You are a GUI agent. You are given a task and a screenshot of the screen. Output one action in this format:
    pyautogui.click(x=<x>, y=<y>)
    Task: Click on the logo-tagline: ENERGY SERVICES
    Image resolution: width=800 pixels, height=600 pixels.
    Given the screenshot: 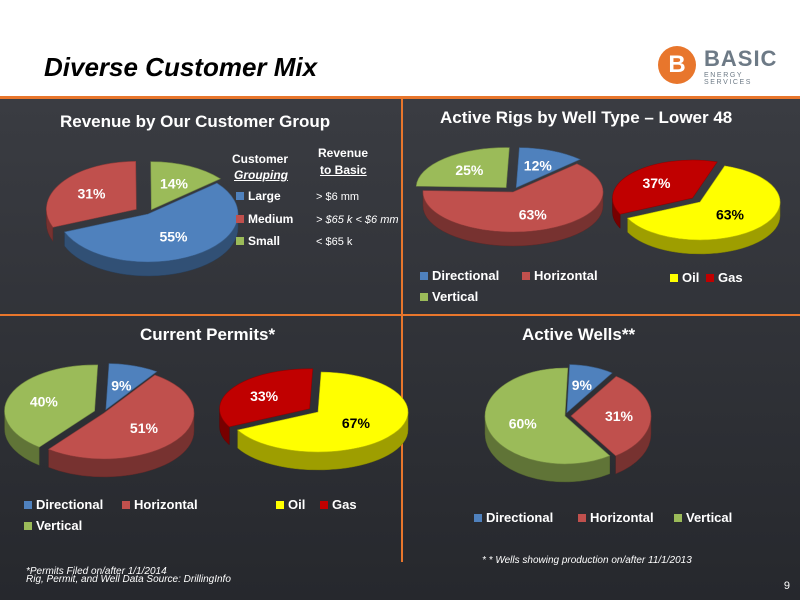 What is the action you would take?
    pyautogui.click(x=728, y=79)
    